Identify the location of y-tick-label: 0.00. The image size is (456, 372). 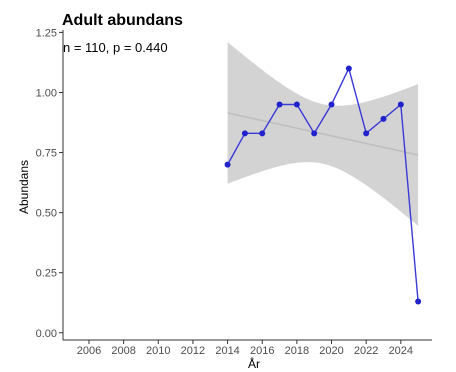
(46, 334).